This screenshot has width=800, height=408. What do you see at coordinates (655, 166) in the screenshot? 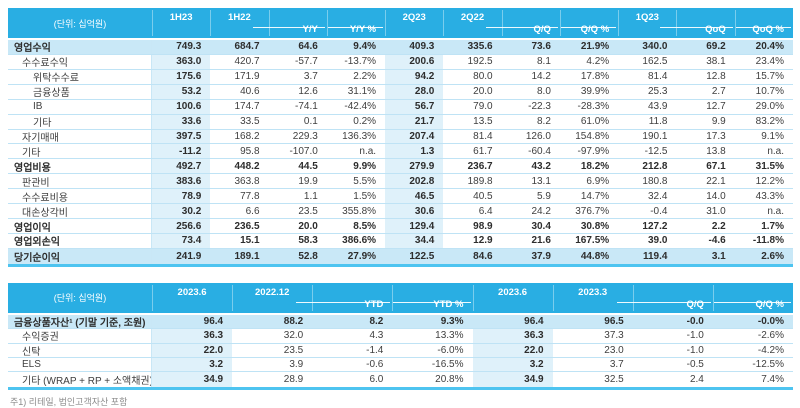
I see `value-cell: 212.8` at bounding box center [655, 166].